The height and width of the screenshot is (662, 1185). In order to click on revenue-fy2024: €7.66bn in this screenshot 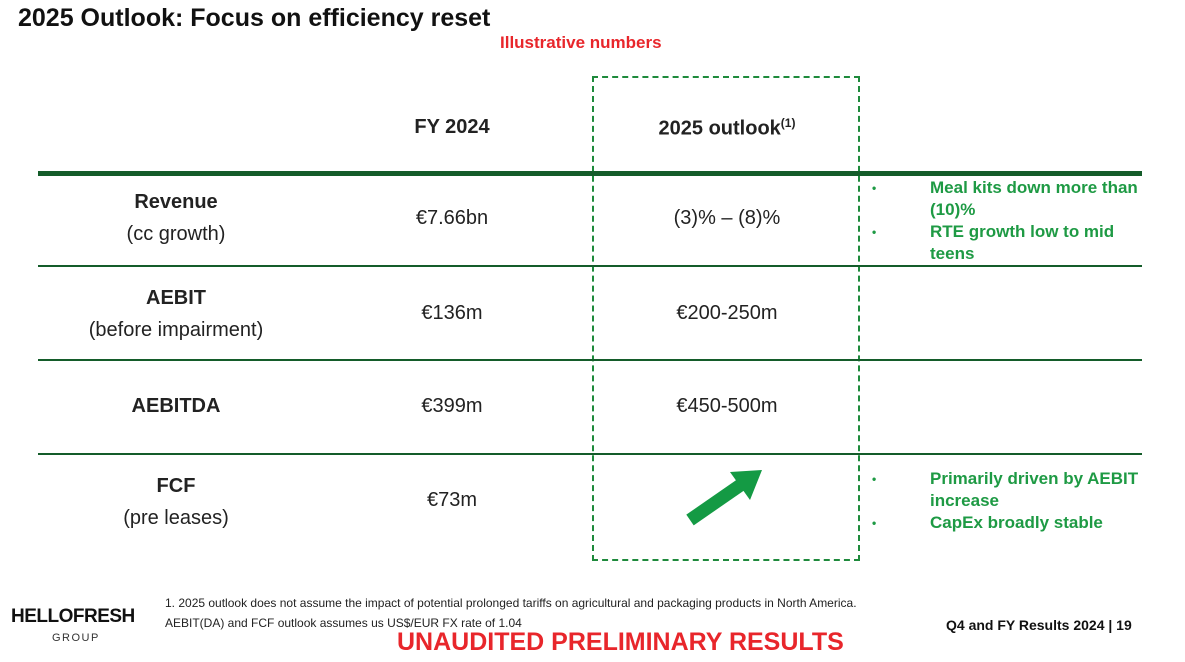, I will do `click(452, 218)`.